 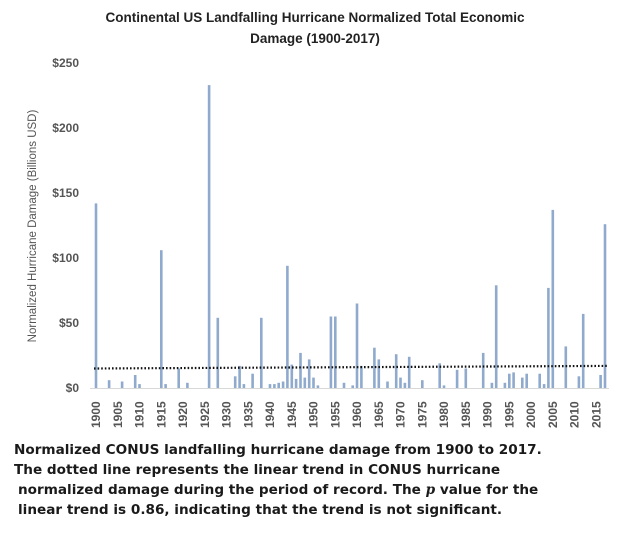 I want to click on x-tick-label: 1980, so click(x=444, y=414).